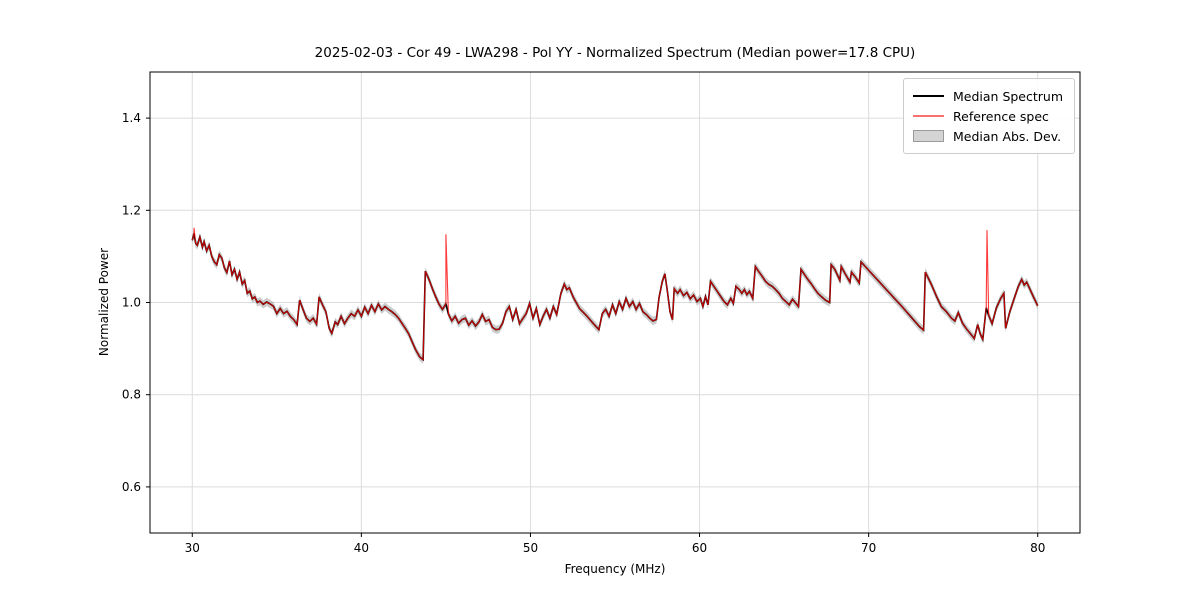 This screenshot has height=600, width=1200. Describe the element at coordinates (699, 548) in the screenshot. I see `x-tick-label: 60` at that location.